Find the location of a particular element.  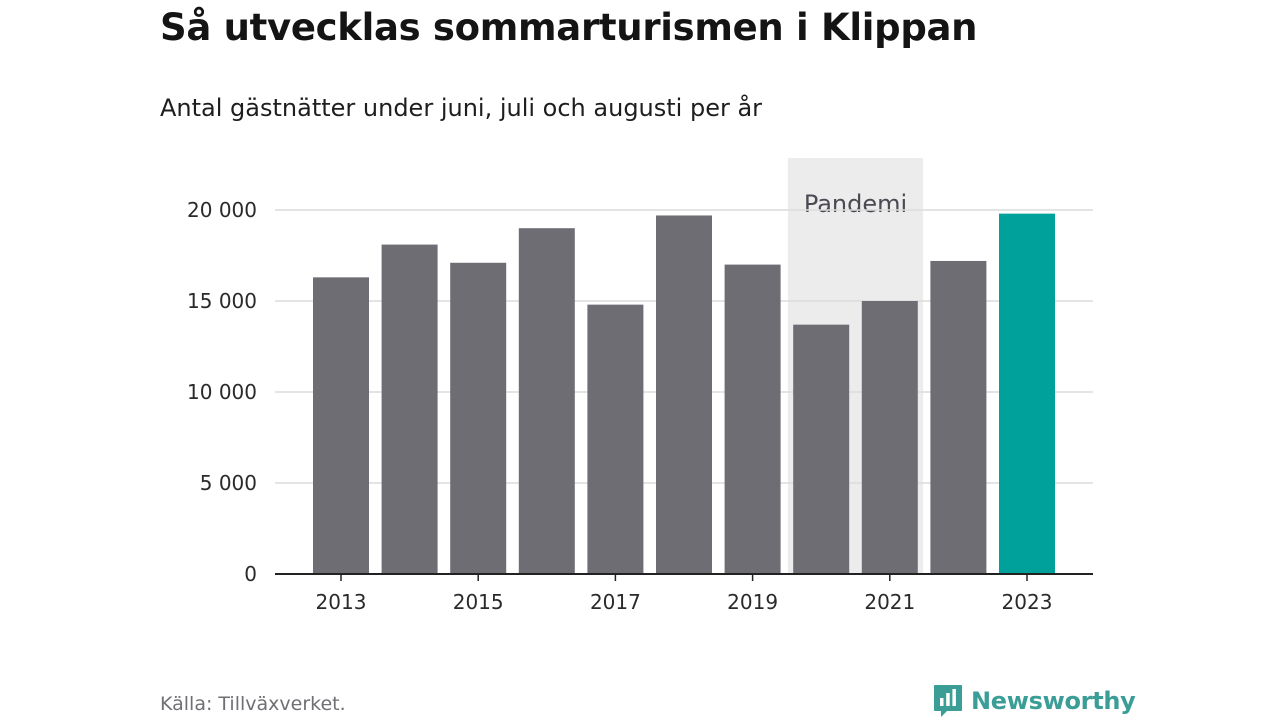

x-tick-label: 2015 is located at coordinates (478, 602).